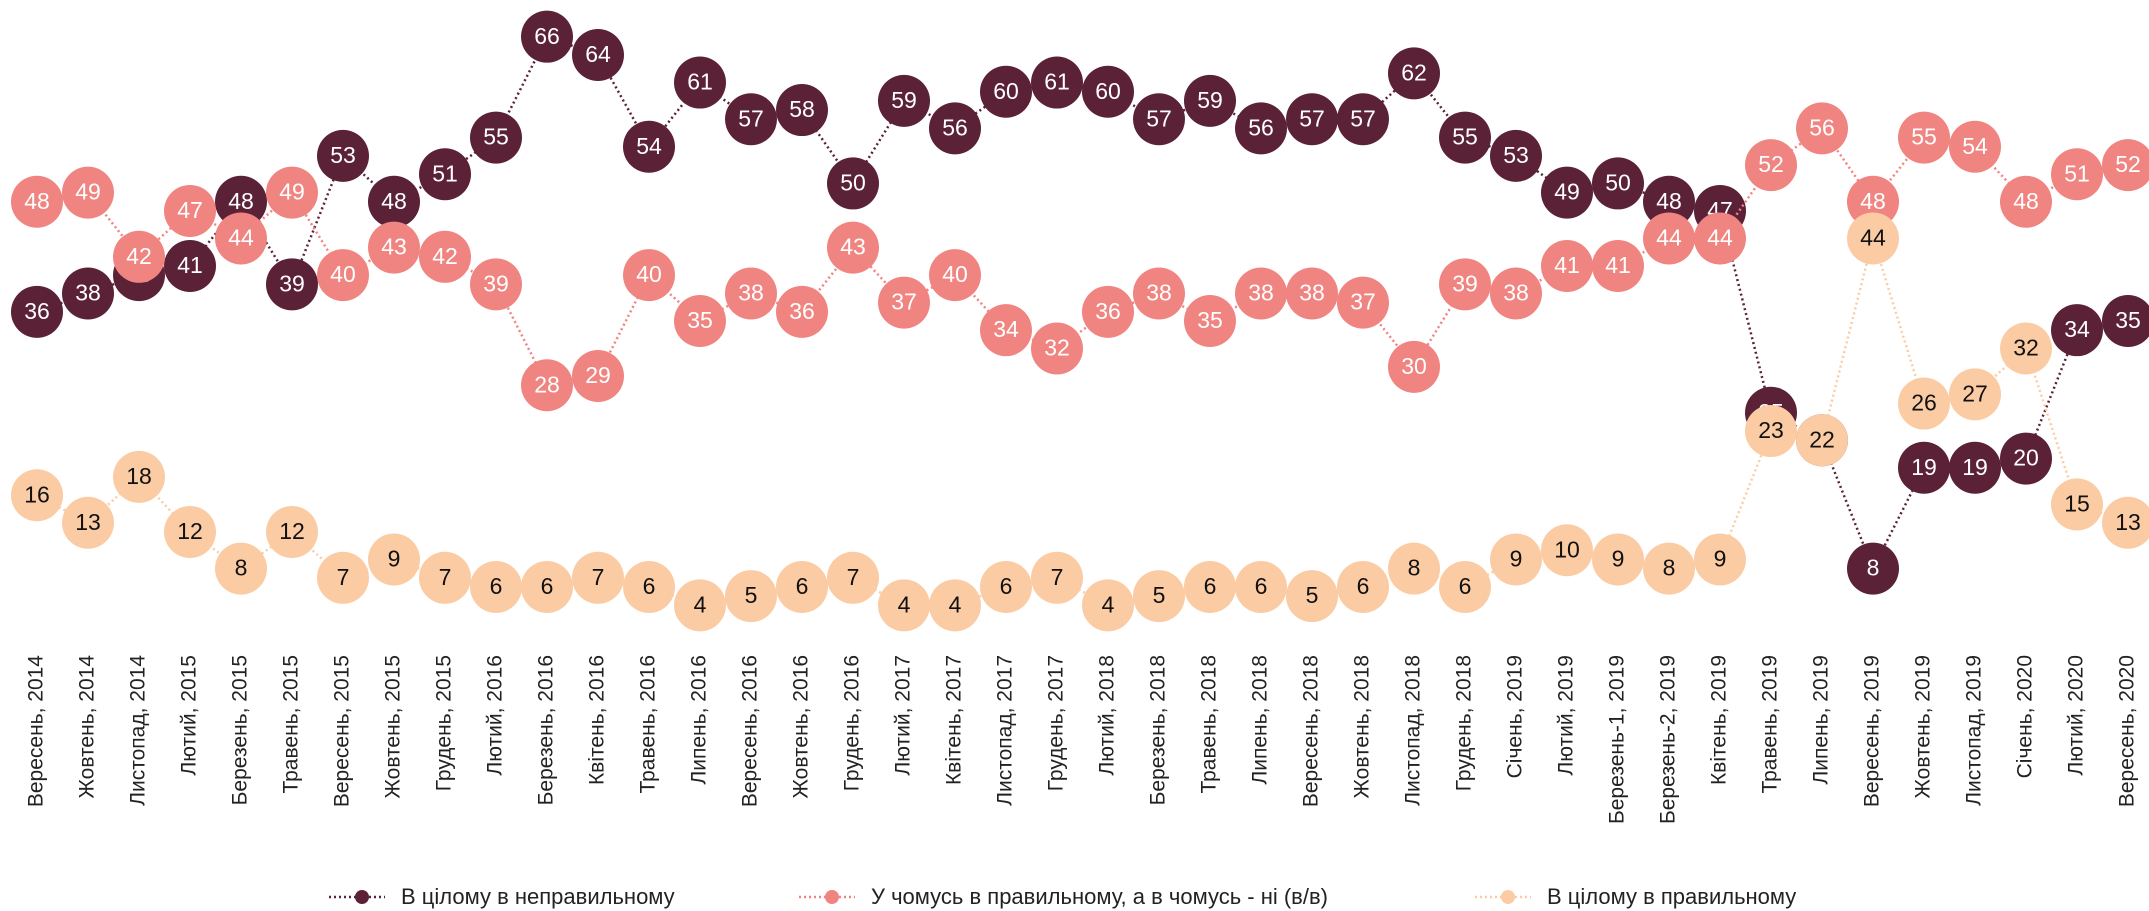 This screenshot has width=2149, height=911. I want to click on x-tick-label: Вересень, 2020, so click(2127, 731).